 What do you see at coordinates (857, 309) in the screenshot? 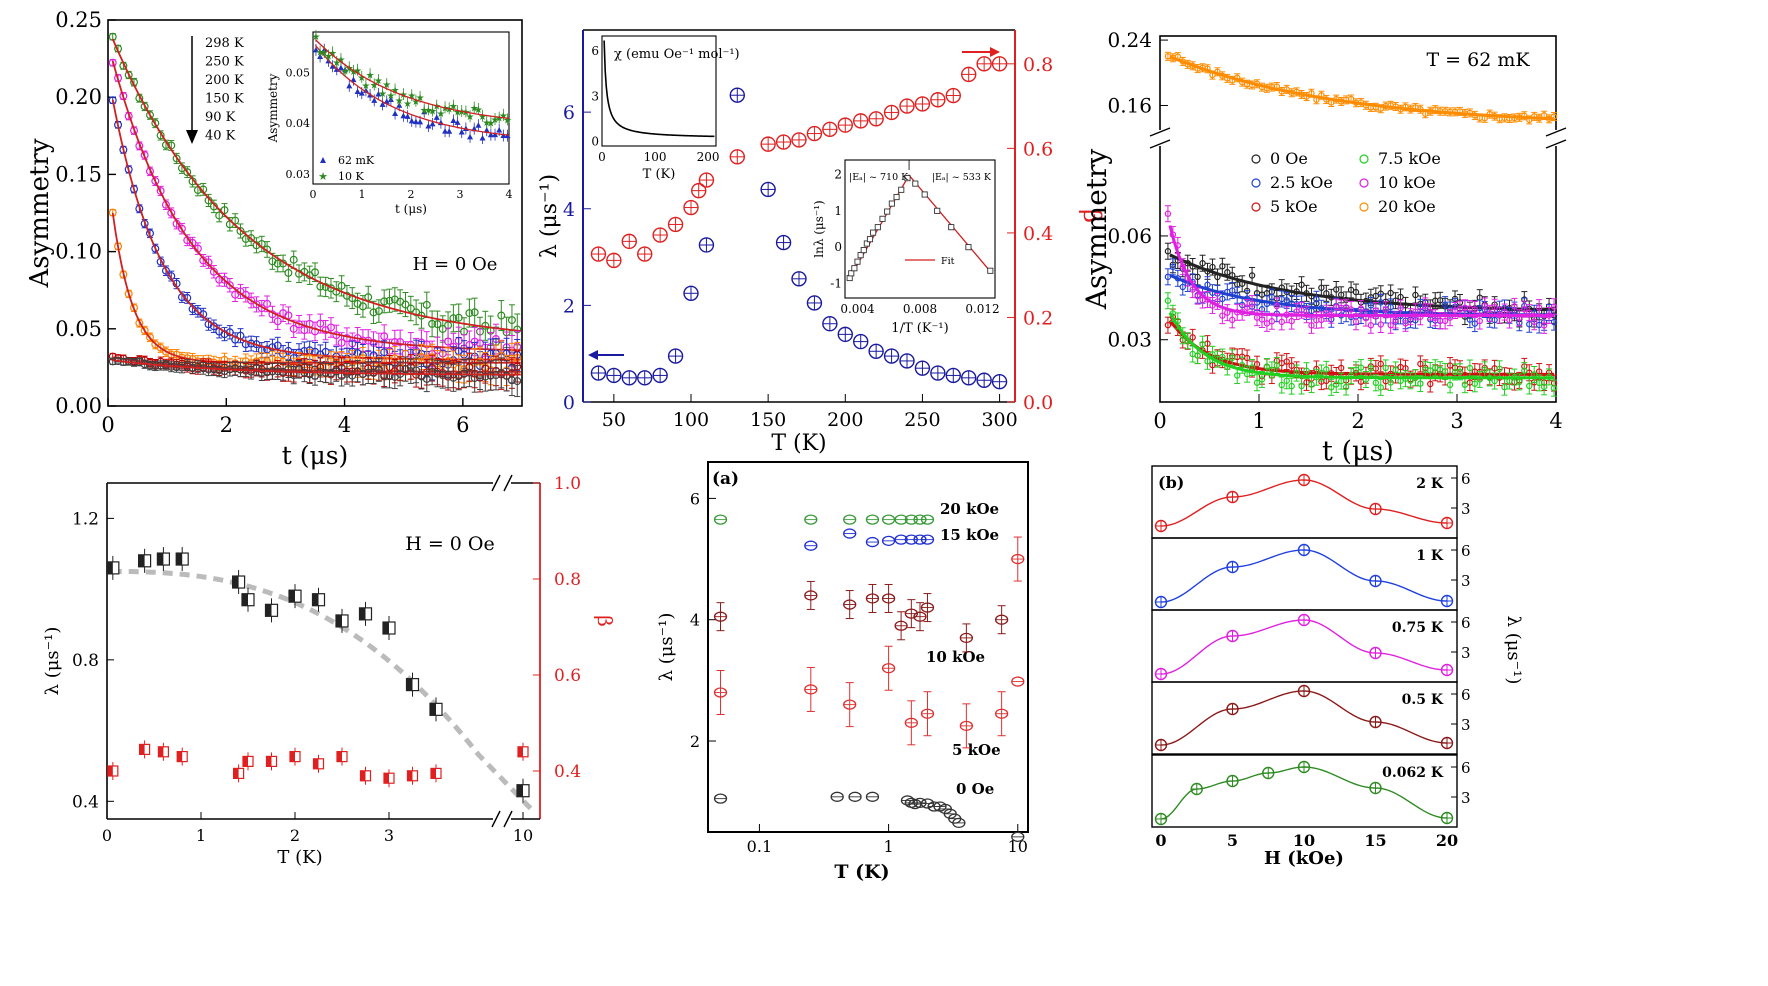
I see `p2-inset-arr-xtick-label: 0.004` at bounding box center [857, 309].